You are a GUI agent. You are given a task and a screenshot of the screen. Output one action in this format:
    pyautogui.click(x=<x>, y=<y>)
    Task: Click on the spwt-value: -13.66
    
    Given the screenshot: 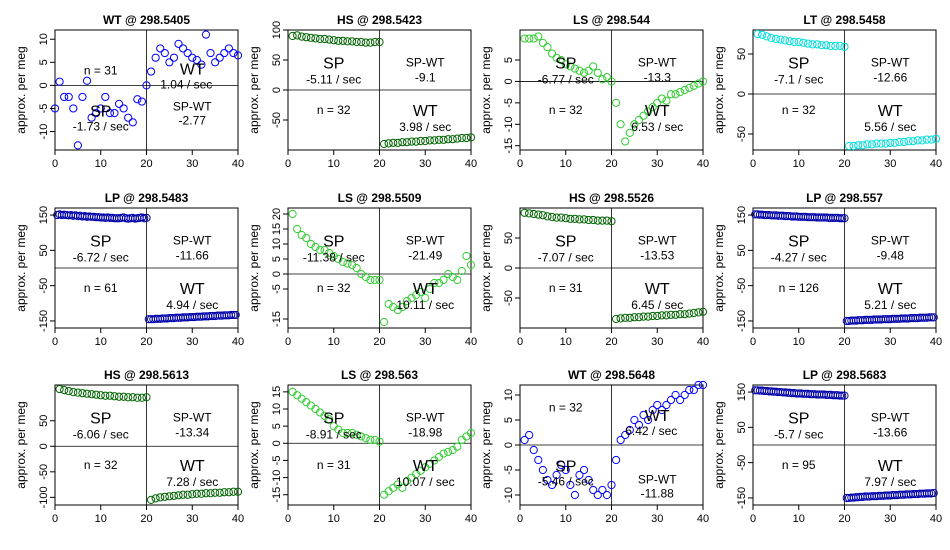 What is the action you would take?
    pyautogui.click(x=890, y=432)
    